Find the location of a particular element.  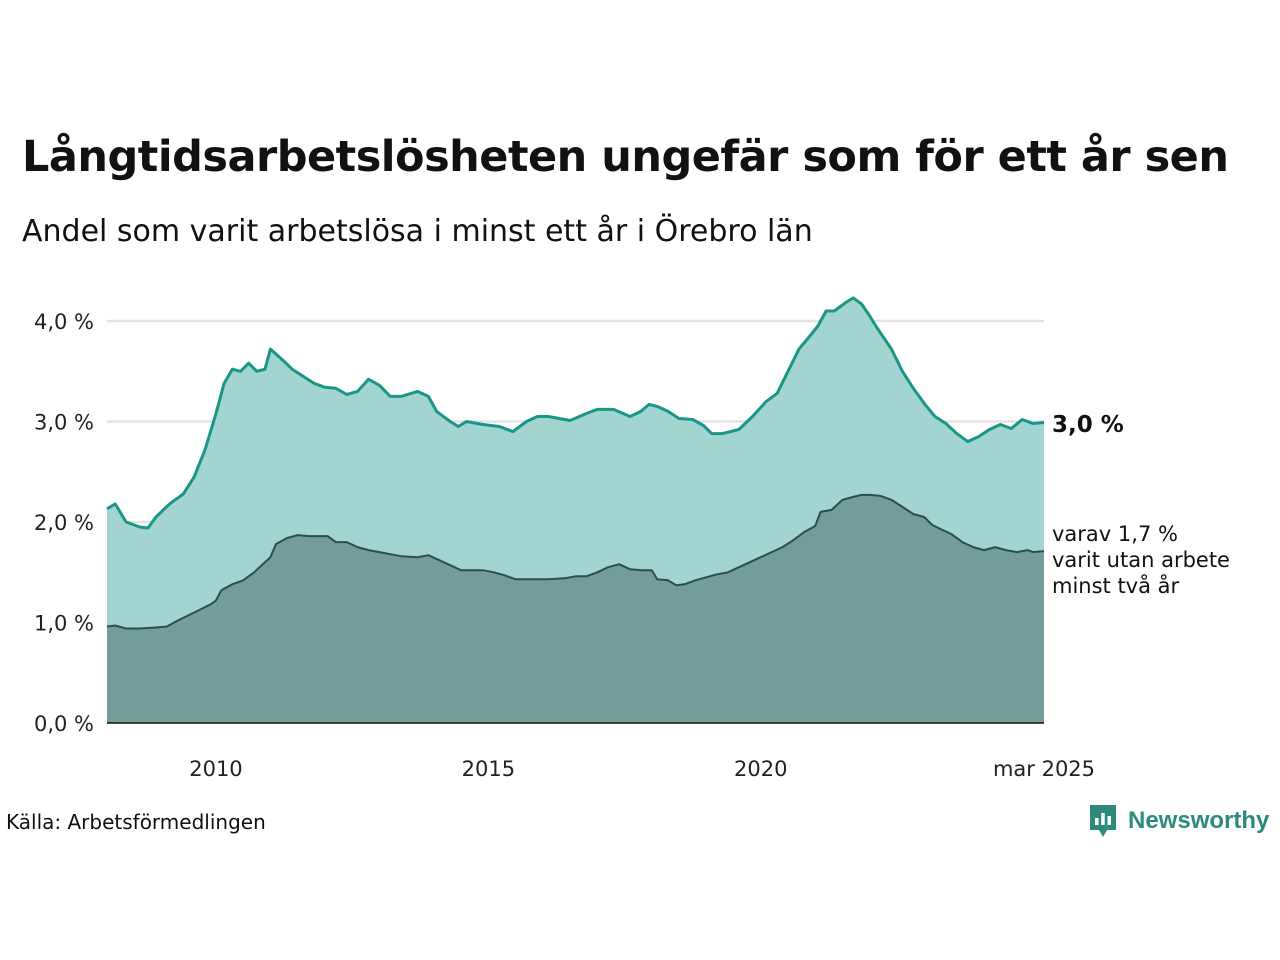

brand-name: Newsworthy is located at coordinates (1199, 820).